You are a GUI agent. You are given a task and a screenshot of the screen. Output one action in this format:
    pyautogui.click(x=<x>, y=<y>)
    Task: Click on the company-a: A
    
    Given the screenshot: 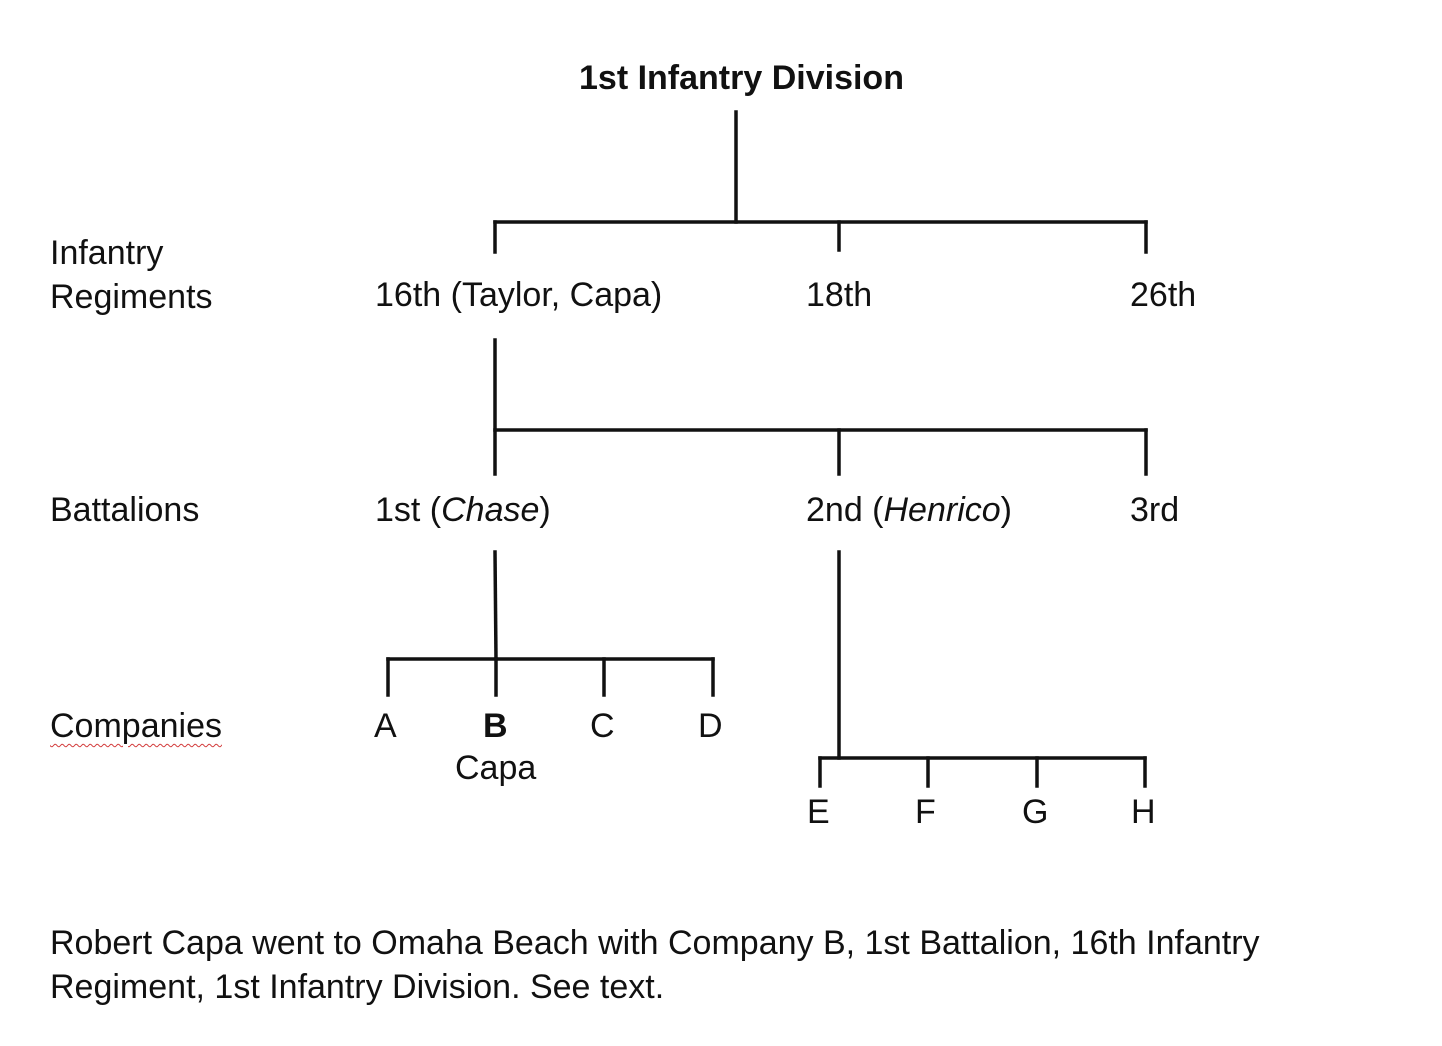 What is the action you would take?
    pyautogui.click(x=385, y=726)
    